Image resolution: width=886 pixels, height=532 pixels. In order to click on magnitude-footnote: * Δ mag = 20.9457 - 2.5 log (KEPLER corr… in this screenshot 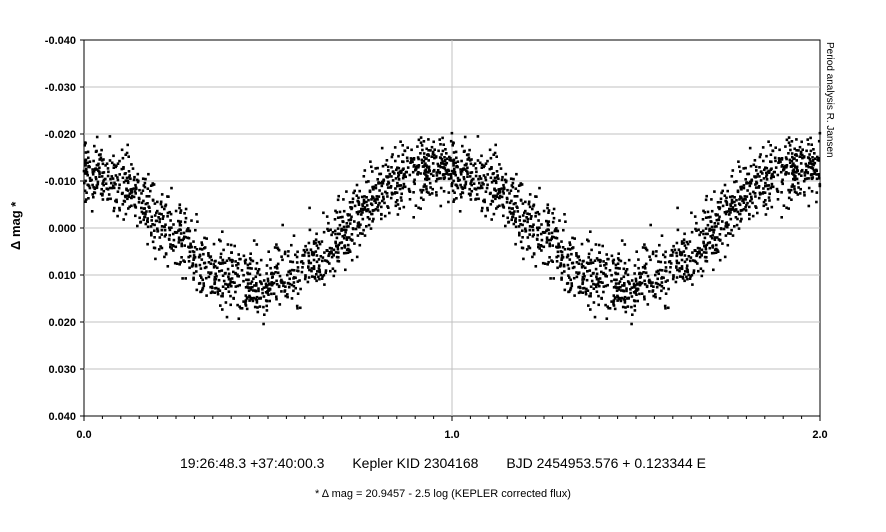, I will do `click(443, 494)`.